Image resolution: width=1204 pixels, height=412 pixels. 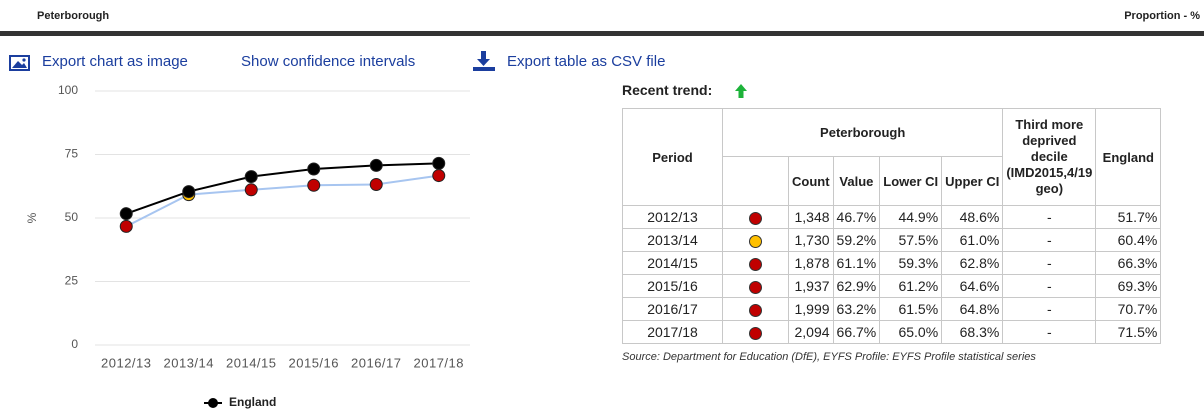 What do you see at coordinates (19, 63) in the screenshot?
I see `image-icon` at bounding box center [19, 63].